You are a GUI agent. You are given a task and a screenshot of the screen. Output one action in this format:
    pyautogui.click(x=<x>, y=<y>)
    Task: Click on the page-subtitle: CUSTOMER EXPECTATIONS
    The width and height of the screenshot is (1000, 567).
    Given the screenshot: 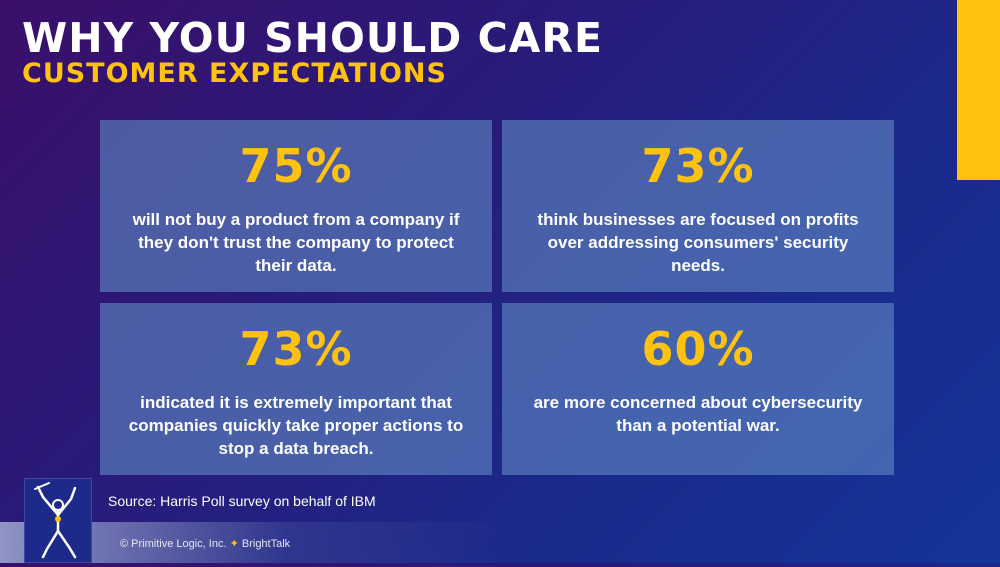 What is the action you would take?
    pyautogui.click(x=234, y=73)
    